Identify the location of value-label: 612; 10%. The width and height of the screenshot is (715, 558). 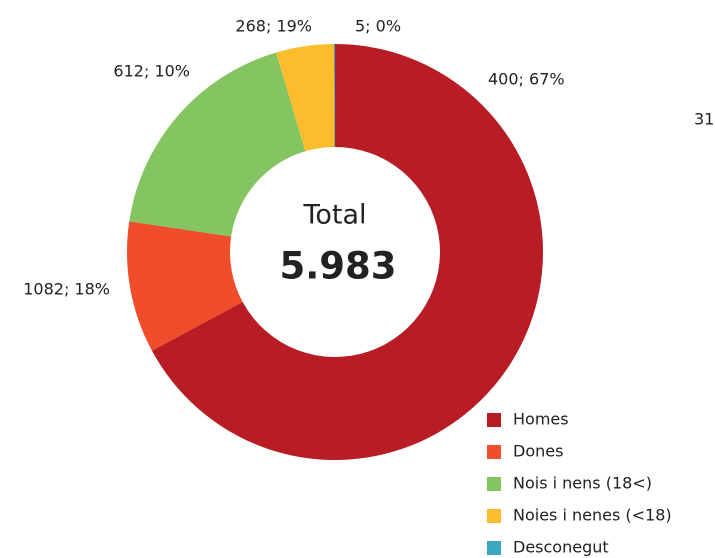
(151, 71).